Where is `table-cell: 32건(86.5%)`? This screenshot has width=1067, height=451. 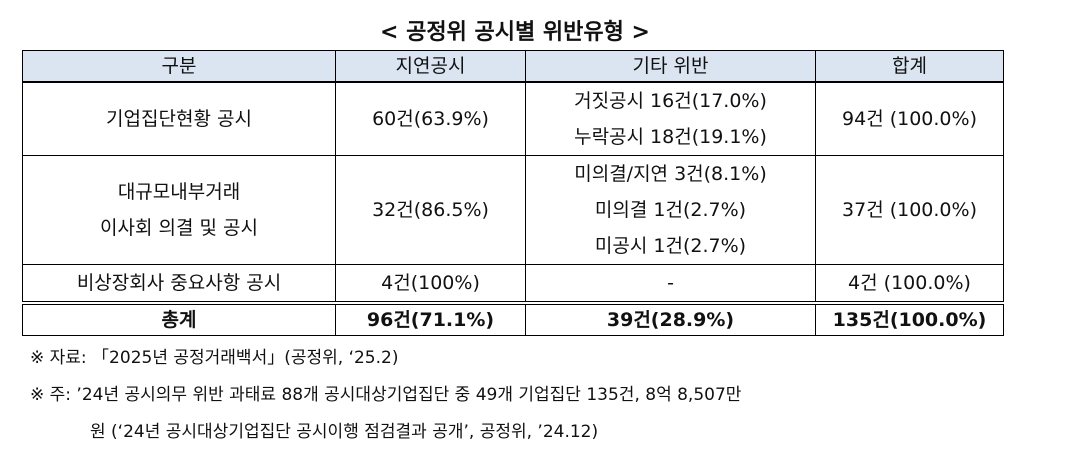
table-cell: 32건(86.5%) is located at coordinates (430, 210).